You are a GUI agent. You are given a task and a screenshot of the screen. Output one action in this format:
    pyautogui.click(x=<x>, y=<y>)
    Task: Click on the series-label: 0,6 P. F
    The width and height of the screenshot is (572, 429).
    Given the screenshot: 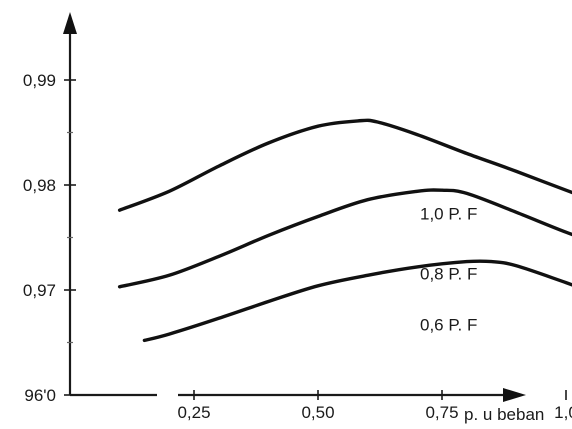 What is the action you would take?
    pyautogui.click(x=448, y=325)
    